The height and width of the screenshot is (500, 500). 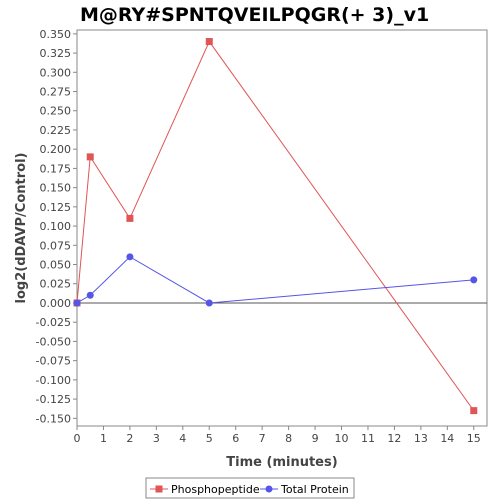 I want to click on y-tick-label: 0.000, so click(x=56, y=303).